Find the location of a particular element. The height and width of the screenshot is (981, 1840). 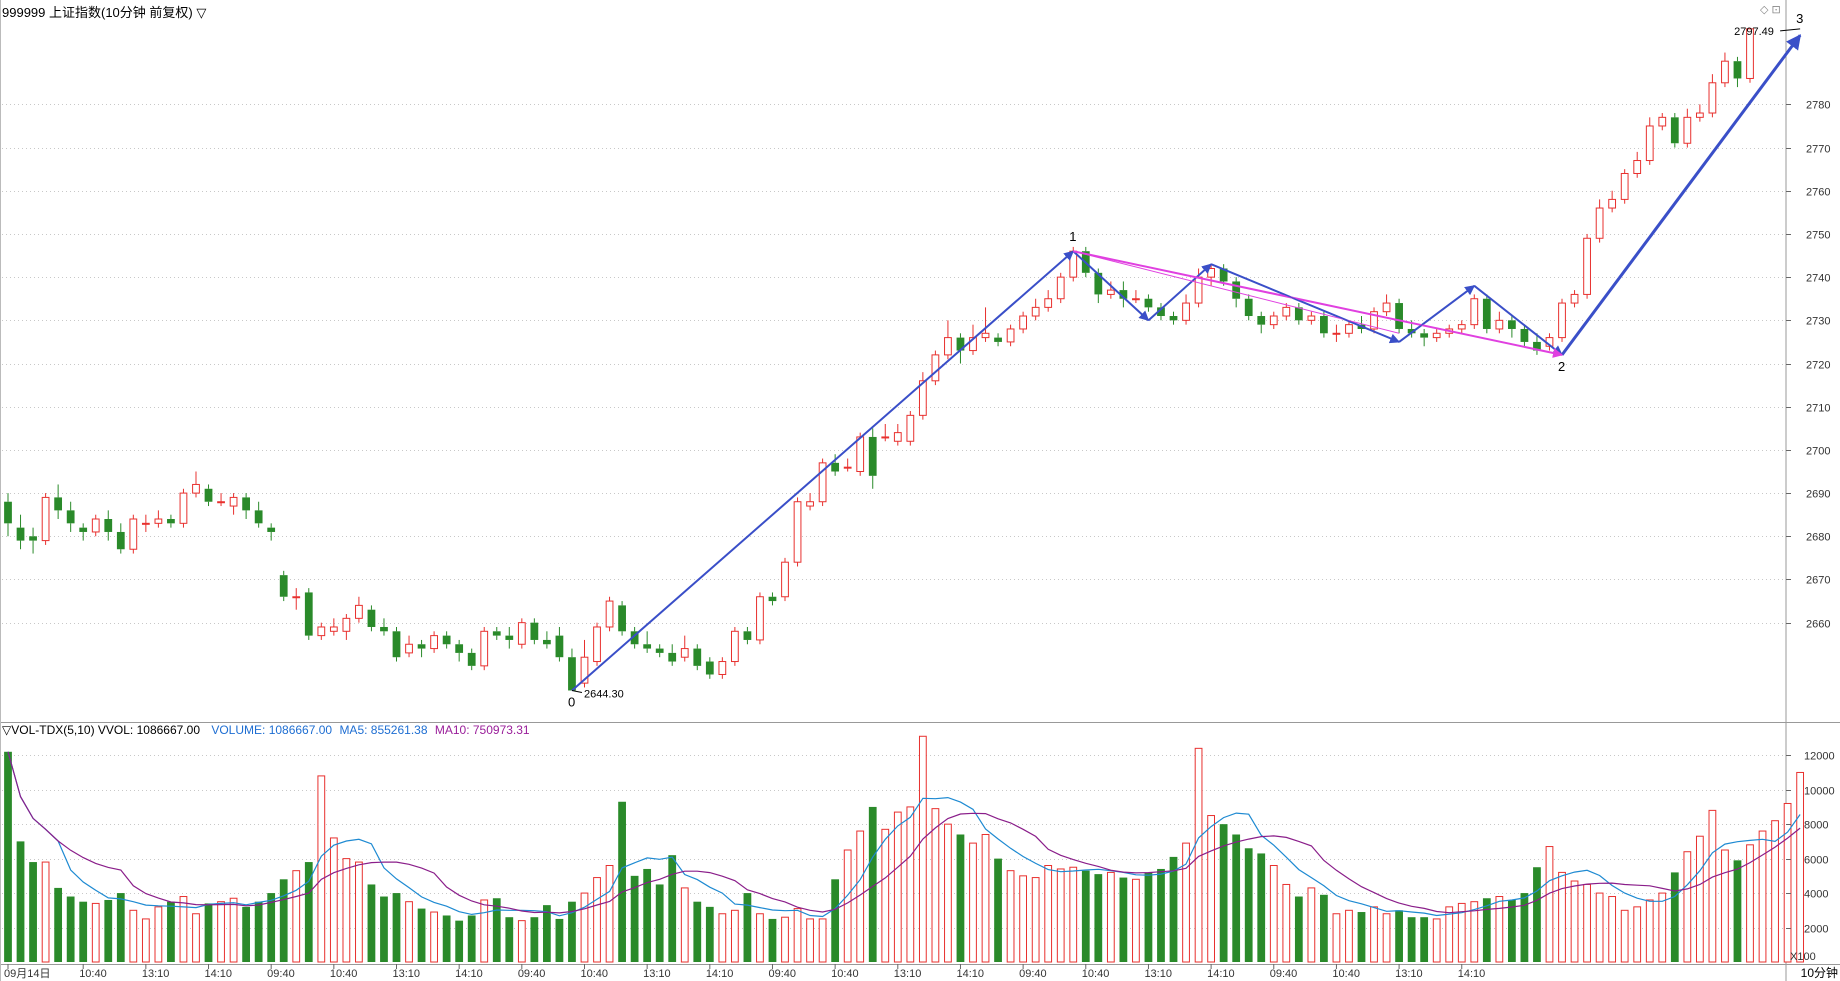

period-label: 10分钟 is located at coordinates (1819, 973).